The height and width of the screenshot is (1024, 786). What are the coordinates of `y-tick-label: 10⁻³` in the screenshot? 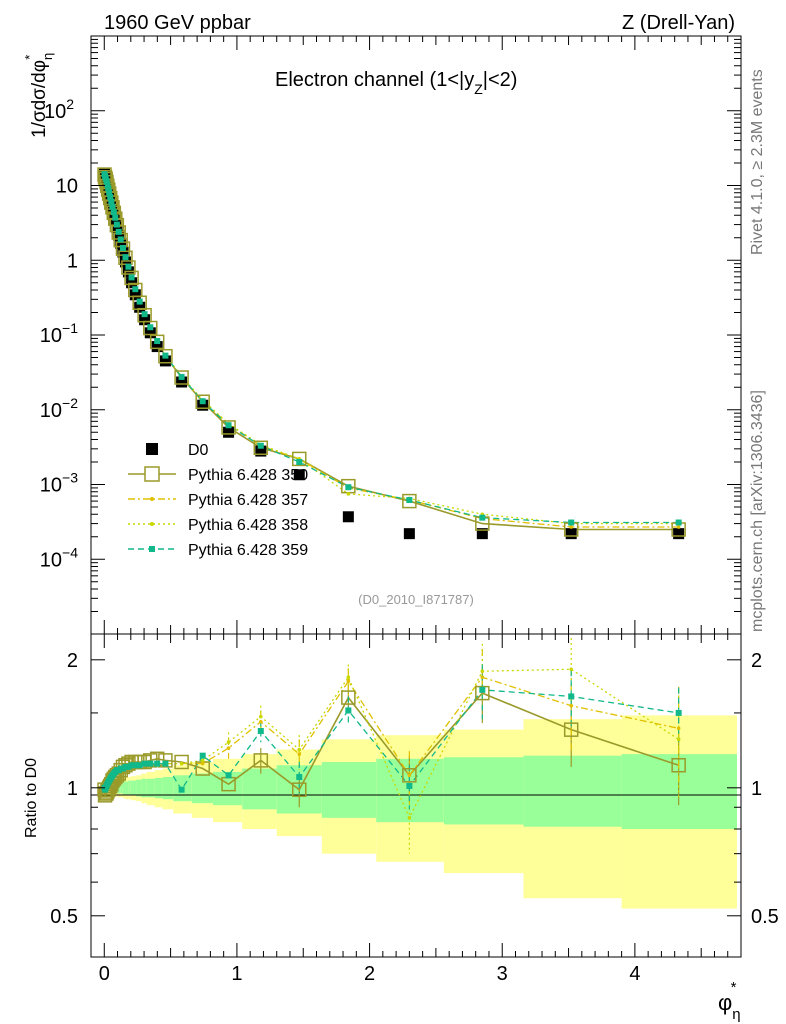 It's located at (59, 483).